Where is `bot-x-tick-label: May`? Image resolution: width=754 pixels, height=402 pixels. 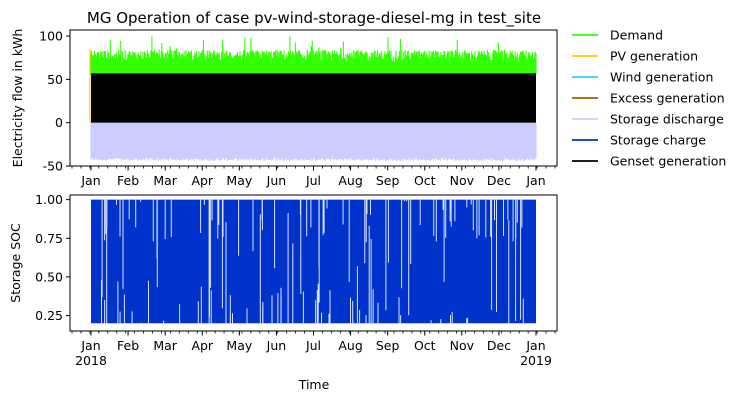 bot-x-tick-label: May is located at coordinates (239, 345).